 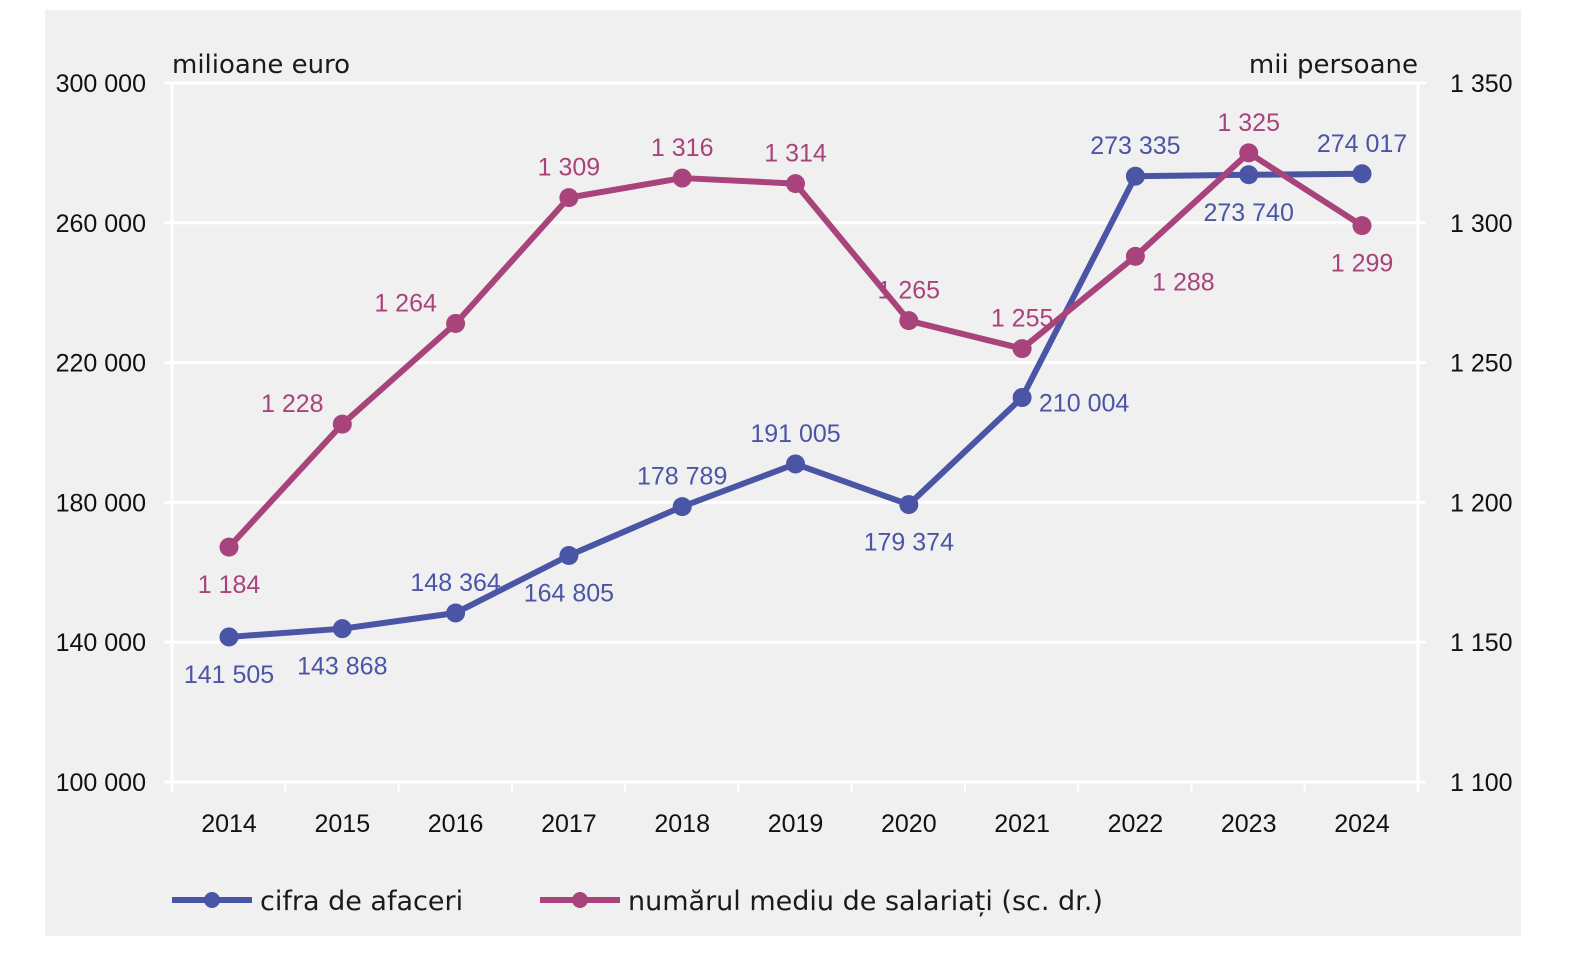 I want to click on data-label: 179 374, so click(x=909, y=543).